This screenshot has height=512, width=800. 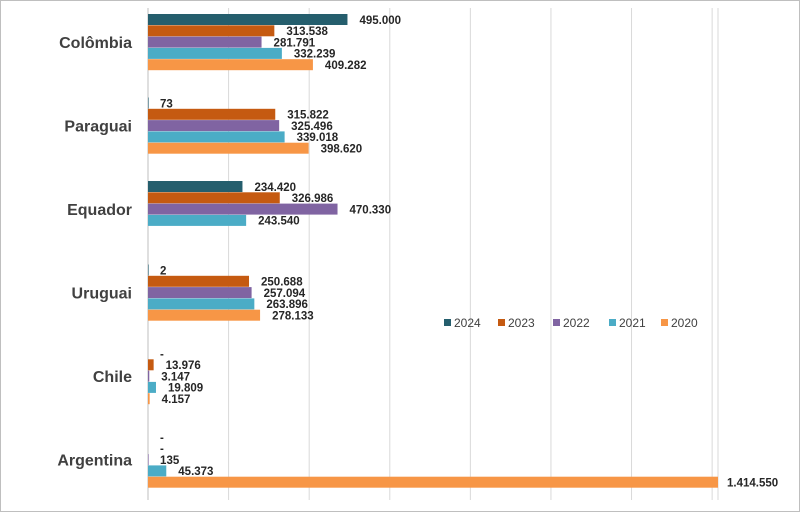 I want to click on data-label-uruguai-2020: 278.133, so click(x=293, y=317).